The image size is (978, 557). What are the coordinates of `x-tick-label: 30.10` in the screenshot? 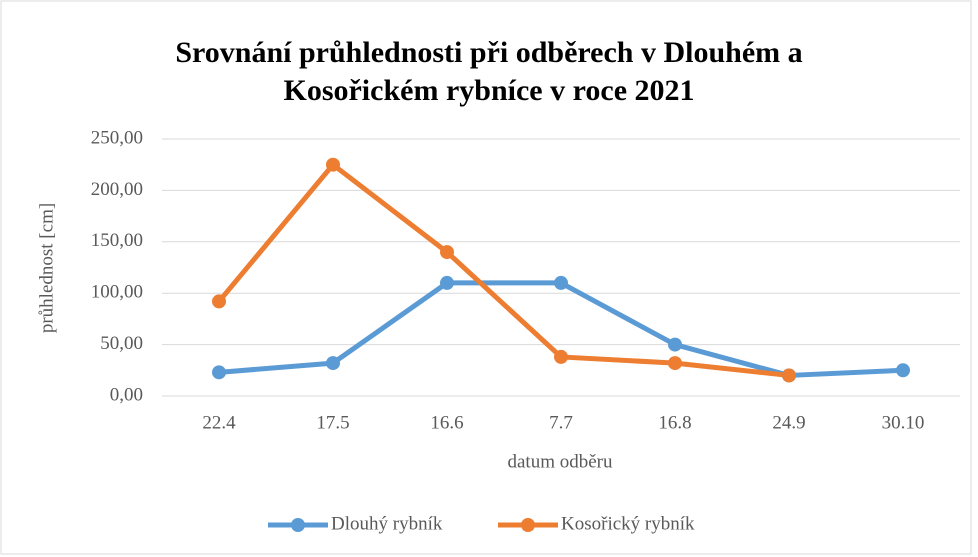 It's located at (903, 422).